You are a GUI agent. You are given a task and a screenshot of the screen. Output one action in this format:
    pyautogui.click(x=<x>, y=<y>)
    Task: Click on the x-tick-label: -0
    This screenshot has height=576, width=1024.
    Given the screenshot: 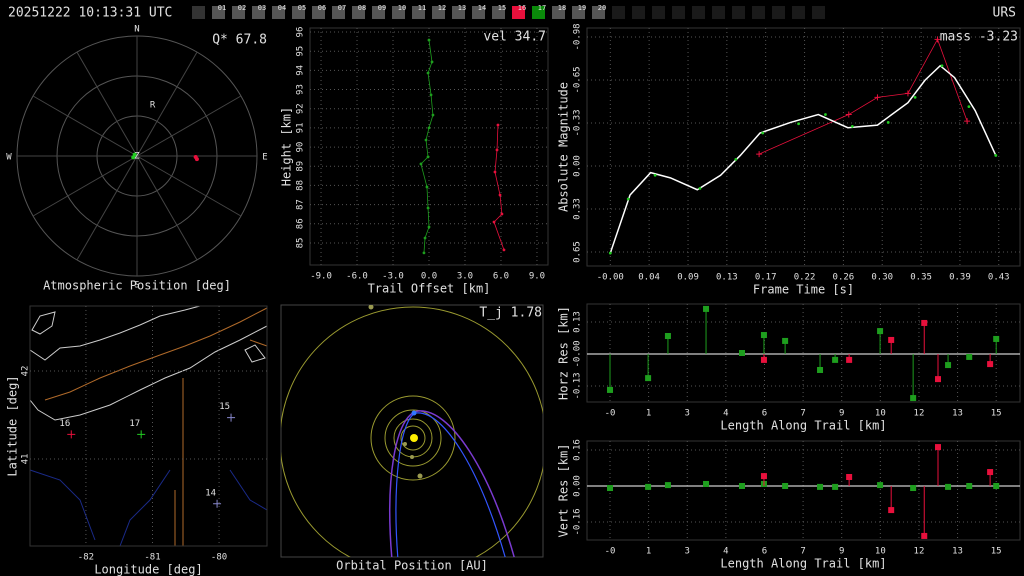 What is the action you would take?
    pyautogui.click(x=610, y=552)
    